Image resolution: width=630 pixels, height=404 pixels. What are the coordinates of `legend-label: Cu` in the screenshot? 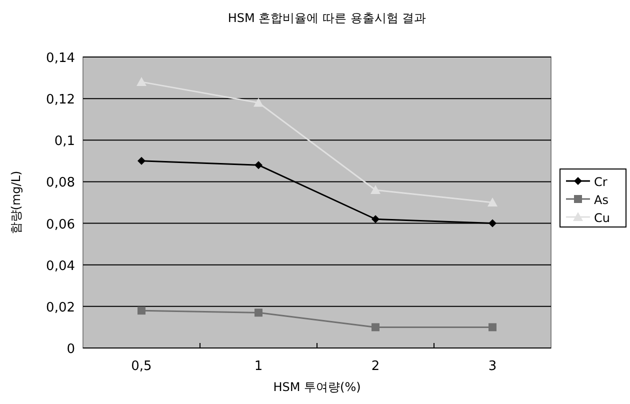 It's located at (602, 218).